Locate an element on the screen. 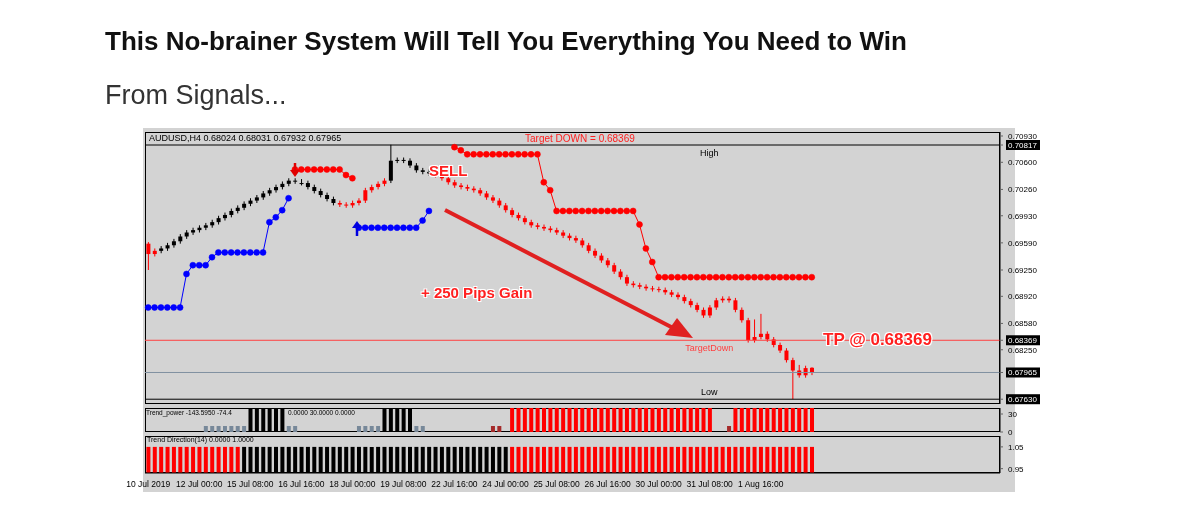 This screenshot has height=506, width=1183. y-tick-label: 0.68920 is located at coordinates (1023, 297).